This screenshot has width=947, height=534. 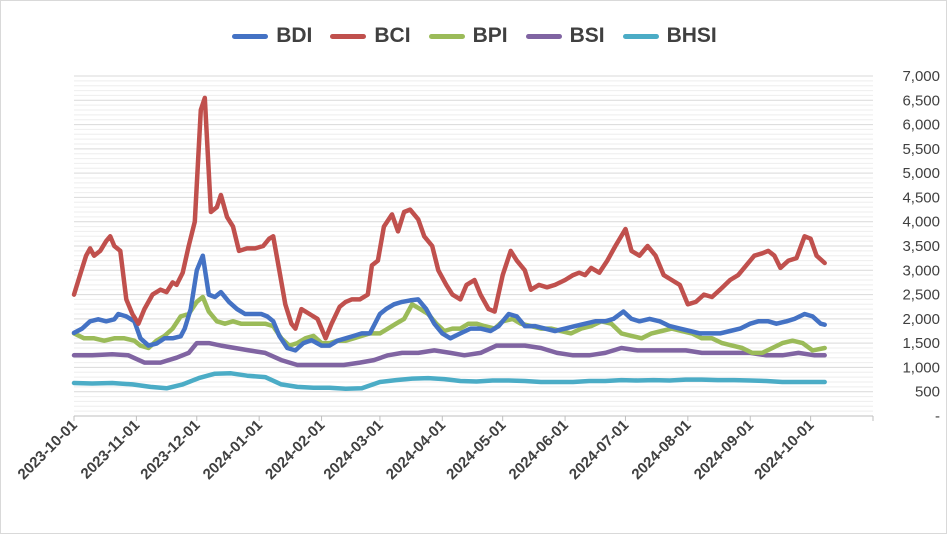 What do you see at coordinates (449, 354) in the screenshot?
I see `series-line-bsi` at bounding box center [449, 354].